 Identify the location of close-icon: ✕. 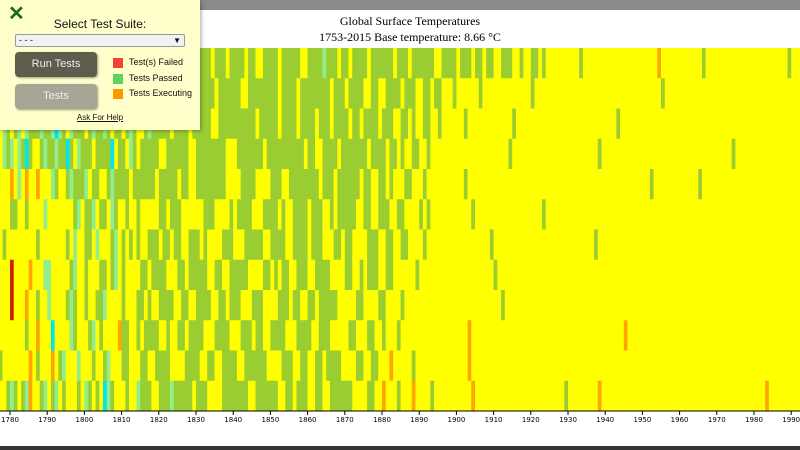
(16, 14).